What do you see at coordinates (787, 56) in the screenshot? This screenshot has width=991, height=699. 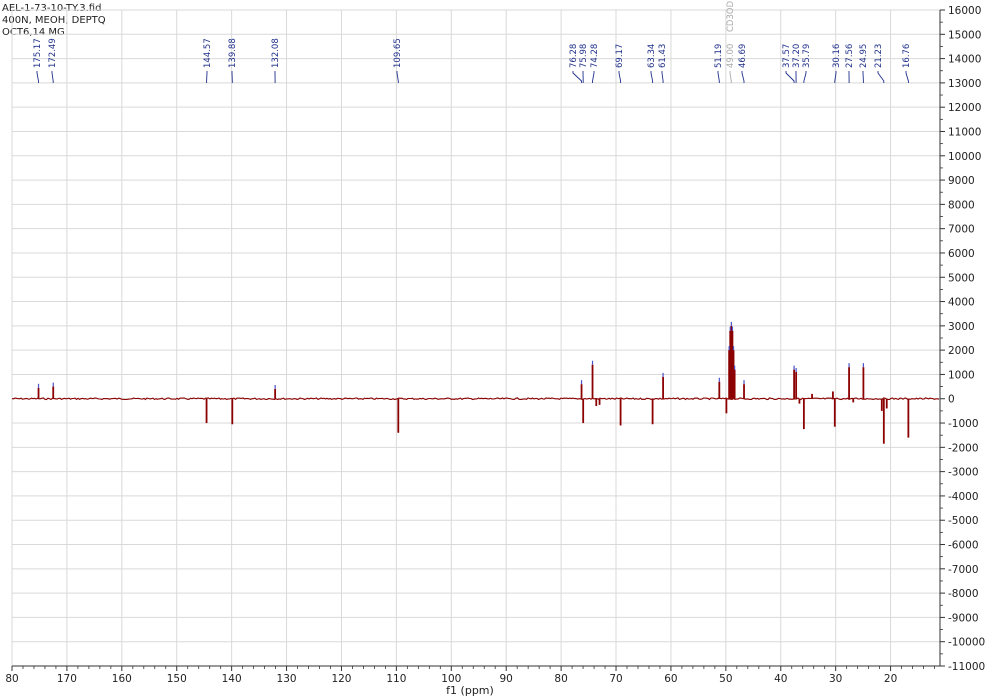 I see `peak-label: 37.57` at bounding box center [787, 56].